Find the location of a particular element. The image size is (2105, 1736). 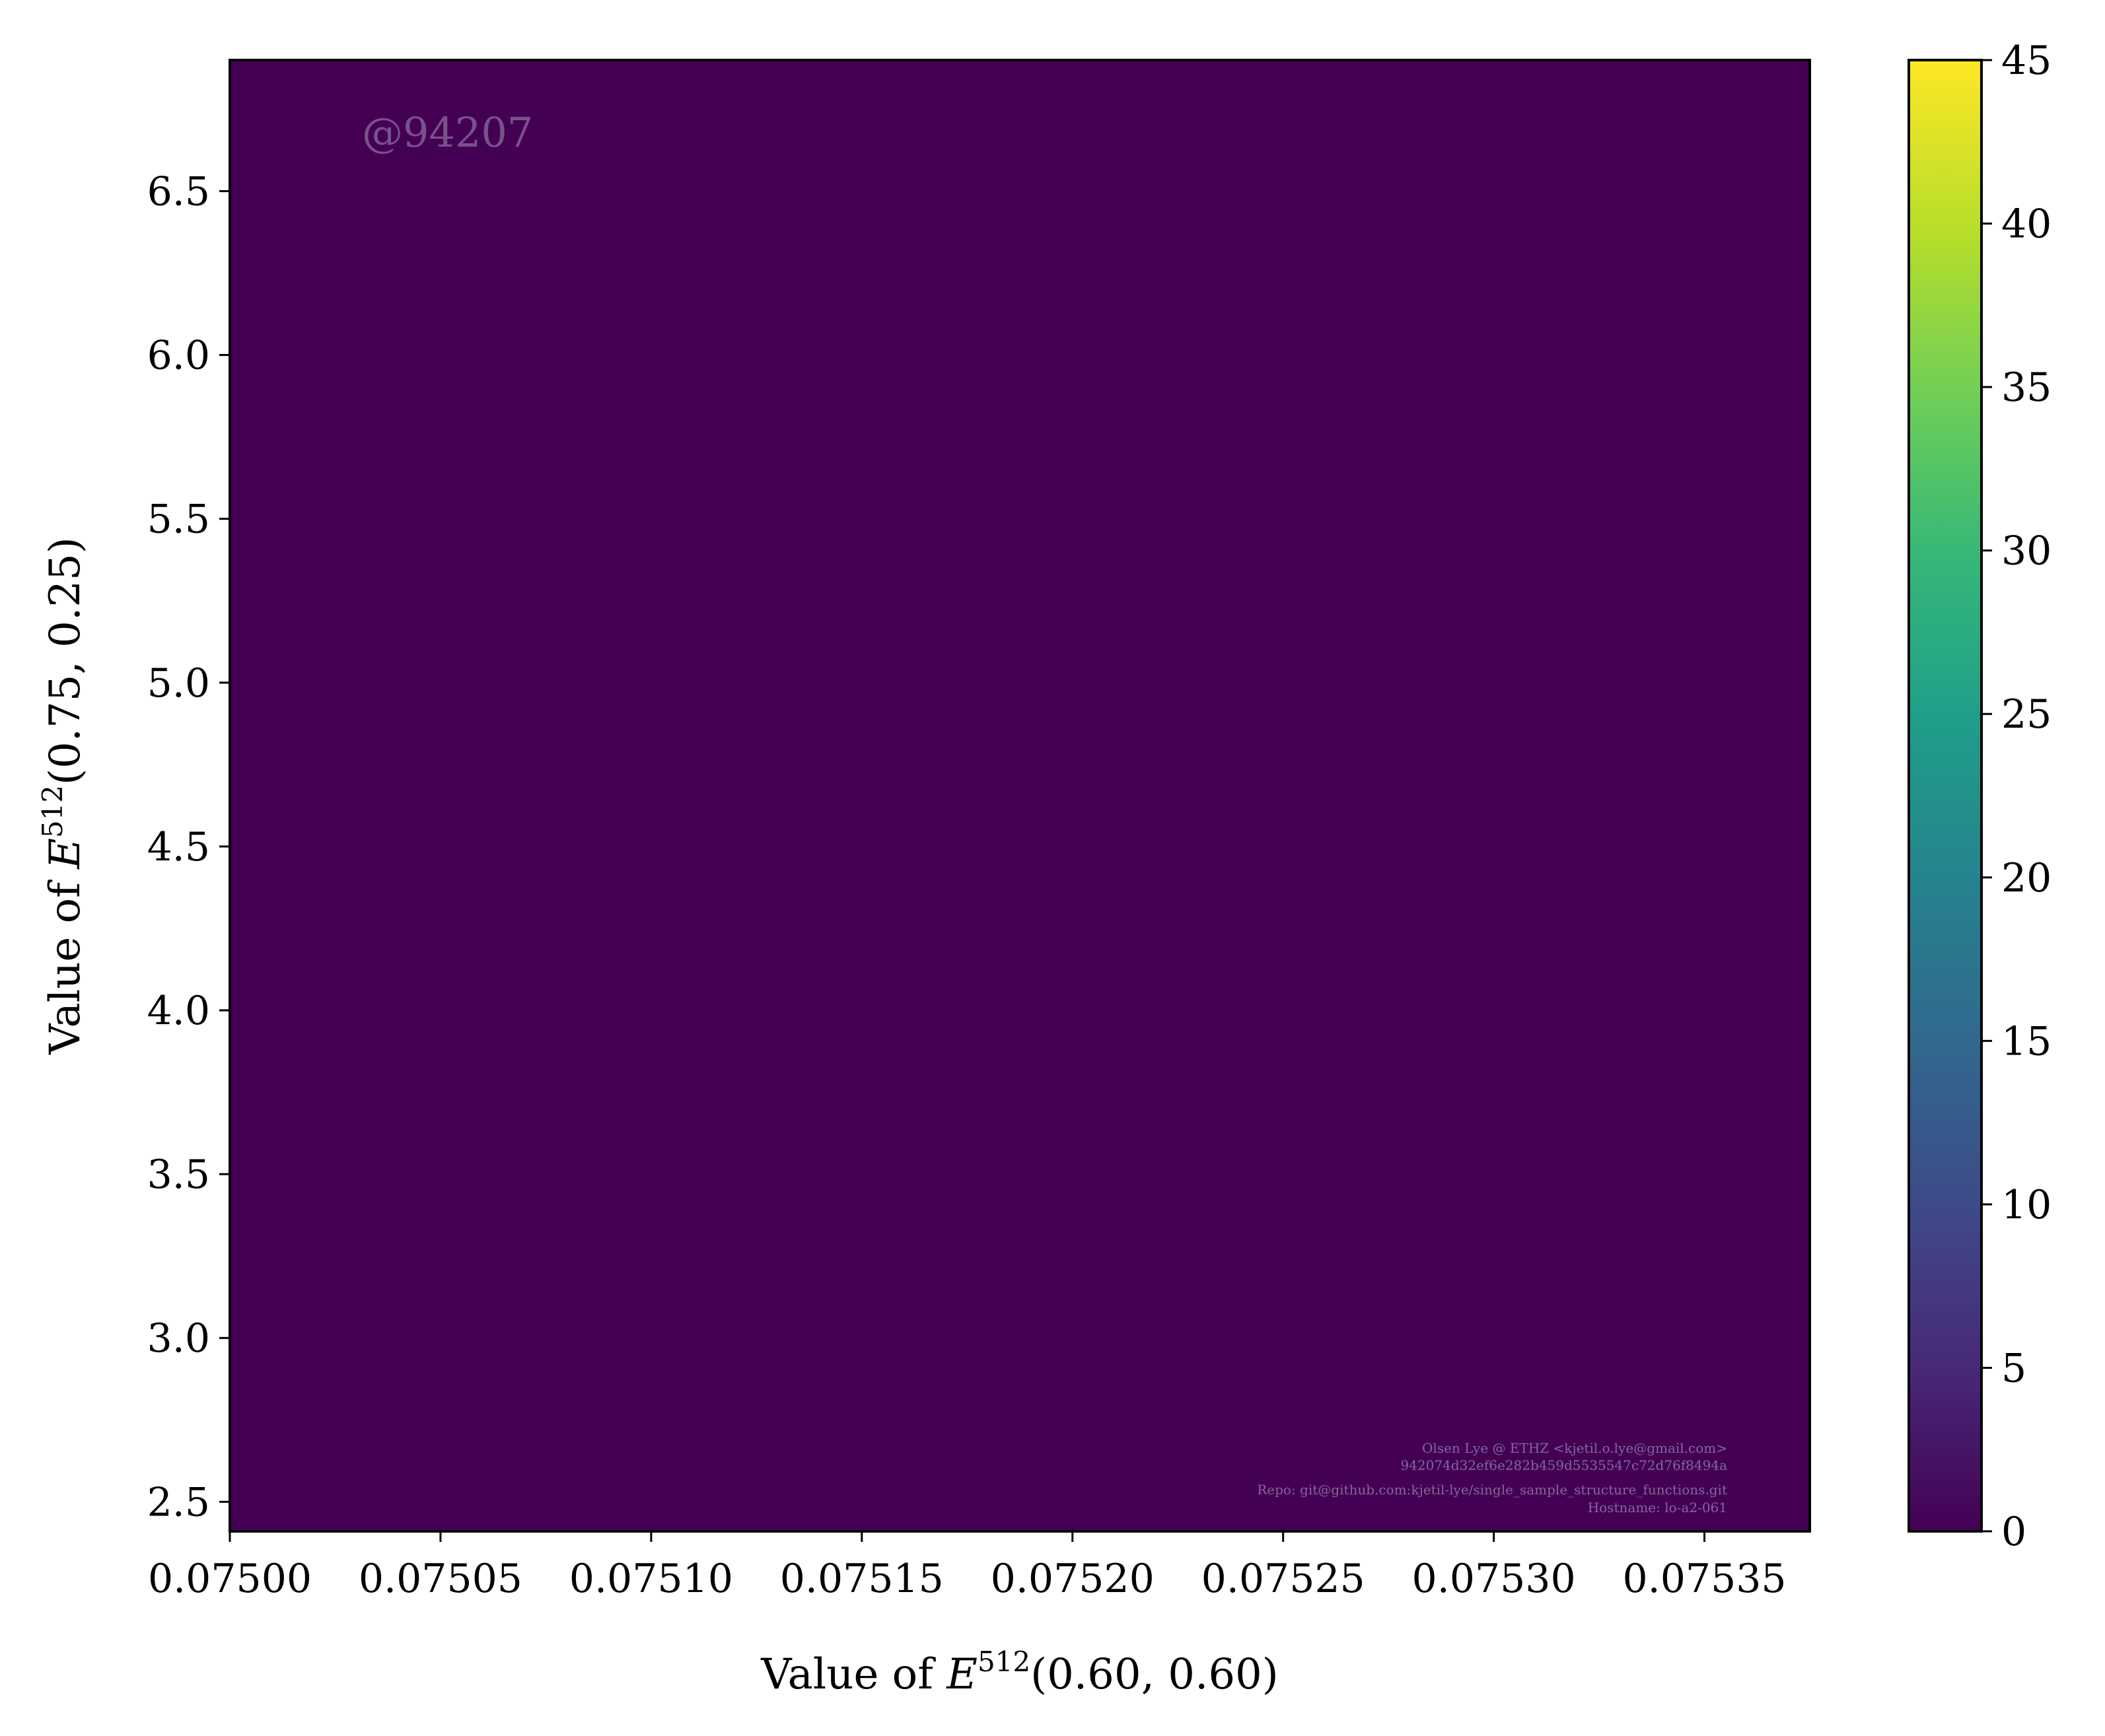

x-tick-label: 0.07535 is located at coordinates (1704, 1579).